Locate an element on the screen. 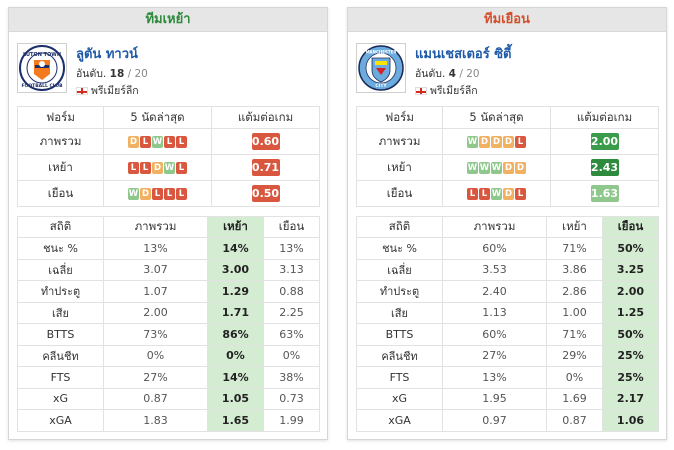 This screenshot has width=674, height=450. stats-row: ทำประตู 2.40 2.86 2.00 is located at coordinates (507, 291).